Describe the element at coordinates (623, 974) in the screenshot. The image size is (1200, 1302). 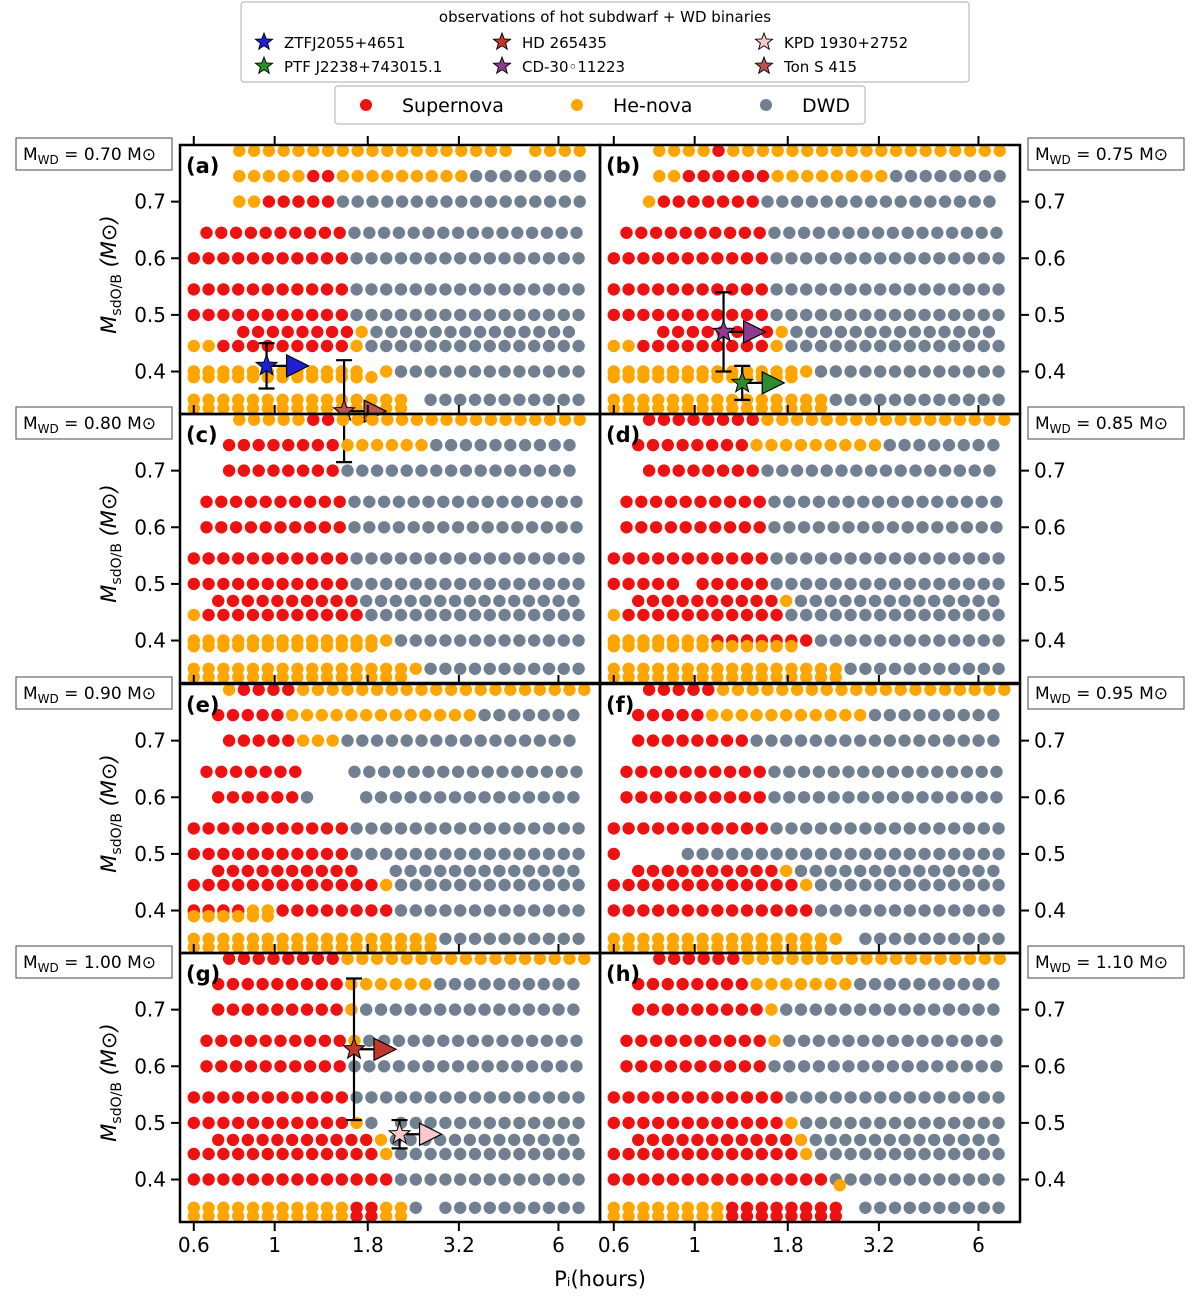
I see `panel-letter: (h)` at that location.